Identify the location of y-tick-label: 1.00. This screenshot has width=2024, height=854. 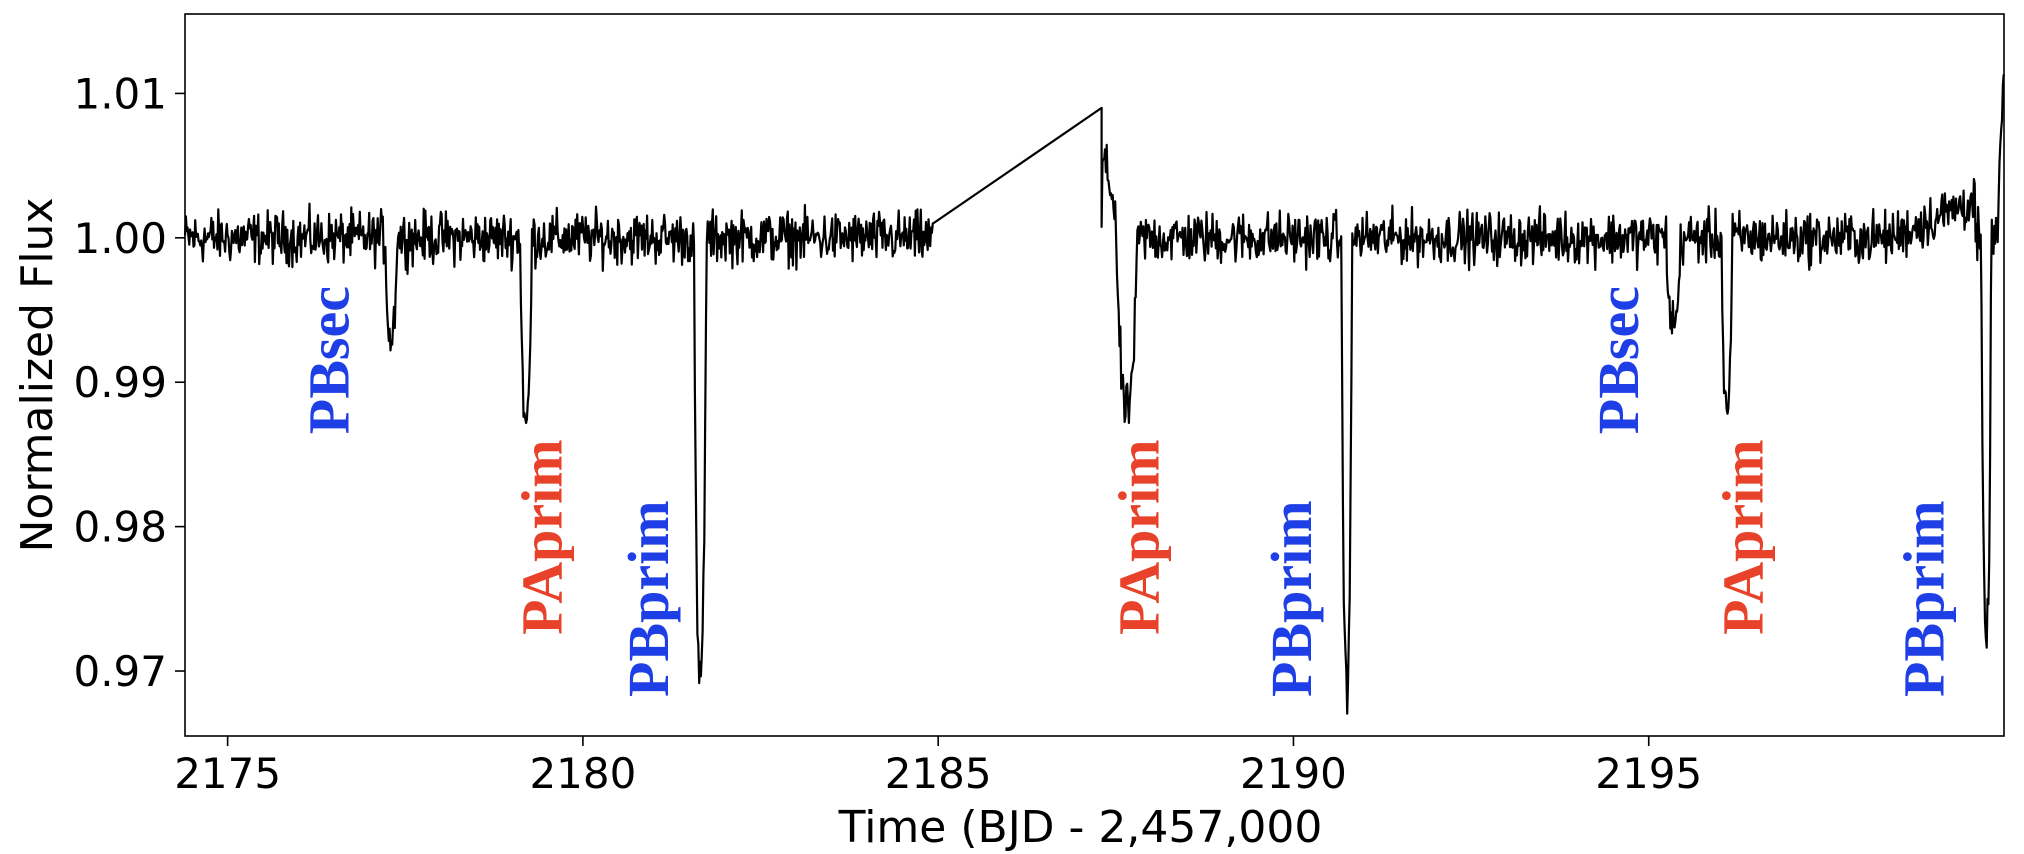
(120, 238).